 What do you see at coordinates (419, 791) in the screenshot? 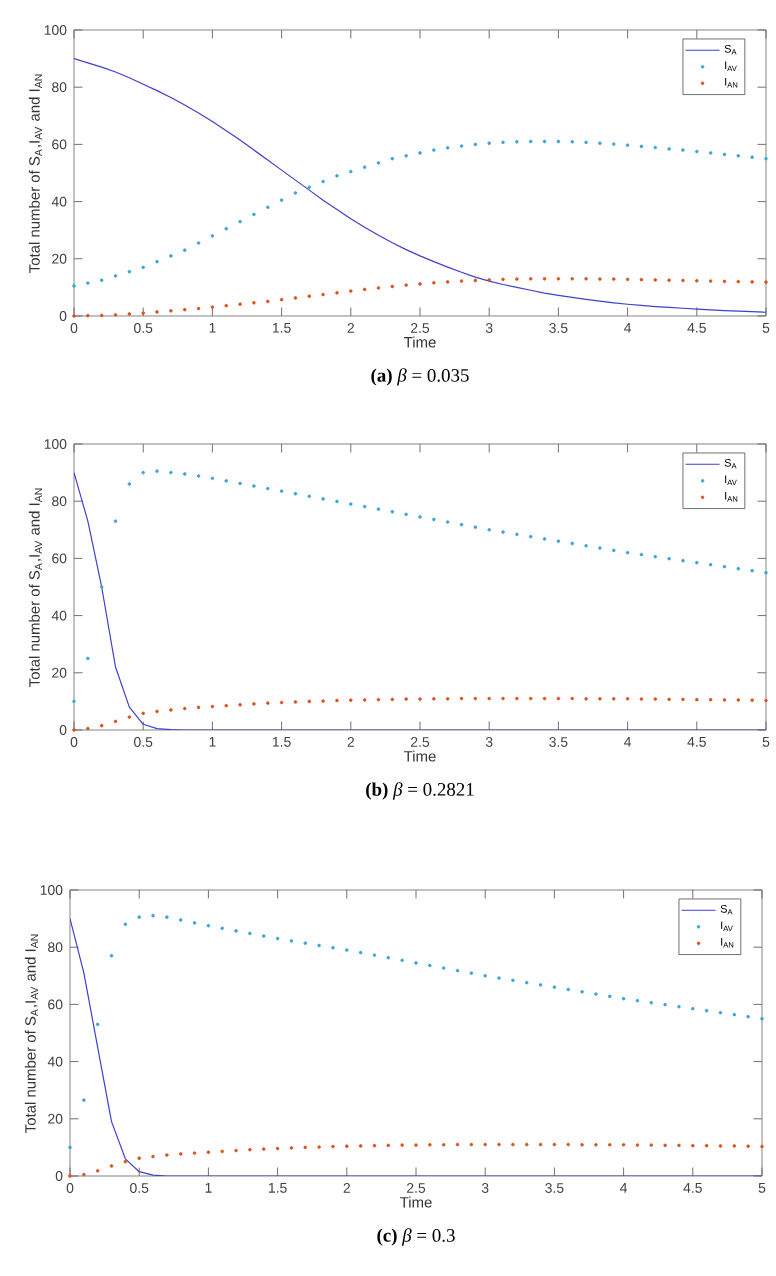
I see `text: (b) β = 0.2821` at bounding box center [419, 791].